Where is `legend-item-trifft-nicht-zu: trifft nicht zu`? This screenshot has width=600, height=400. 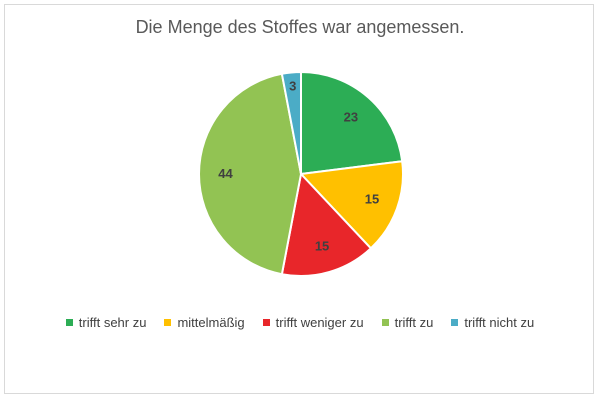
legend-item-trifft-nicht-zu: trifft nicht zu is located at coordinates (492, 322).